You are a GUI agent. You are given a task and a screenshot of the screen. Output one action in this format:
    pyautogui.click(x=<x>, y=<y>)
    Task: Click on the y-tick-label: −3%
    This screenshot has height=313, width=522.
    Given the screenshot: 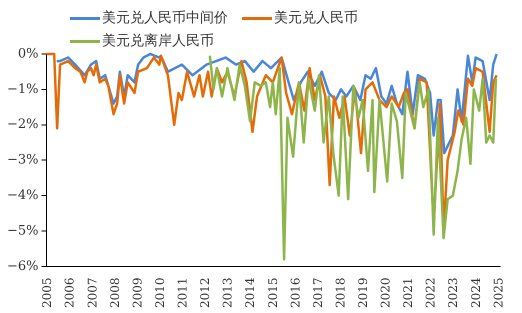 What is the action you would take?
    pyautogui.click(x=22, y=160)
    